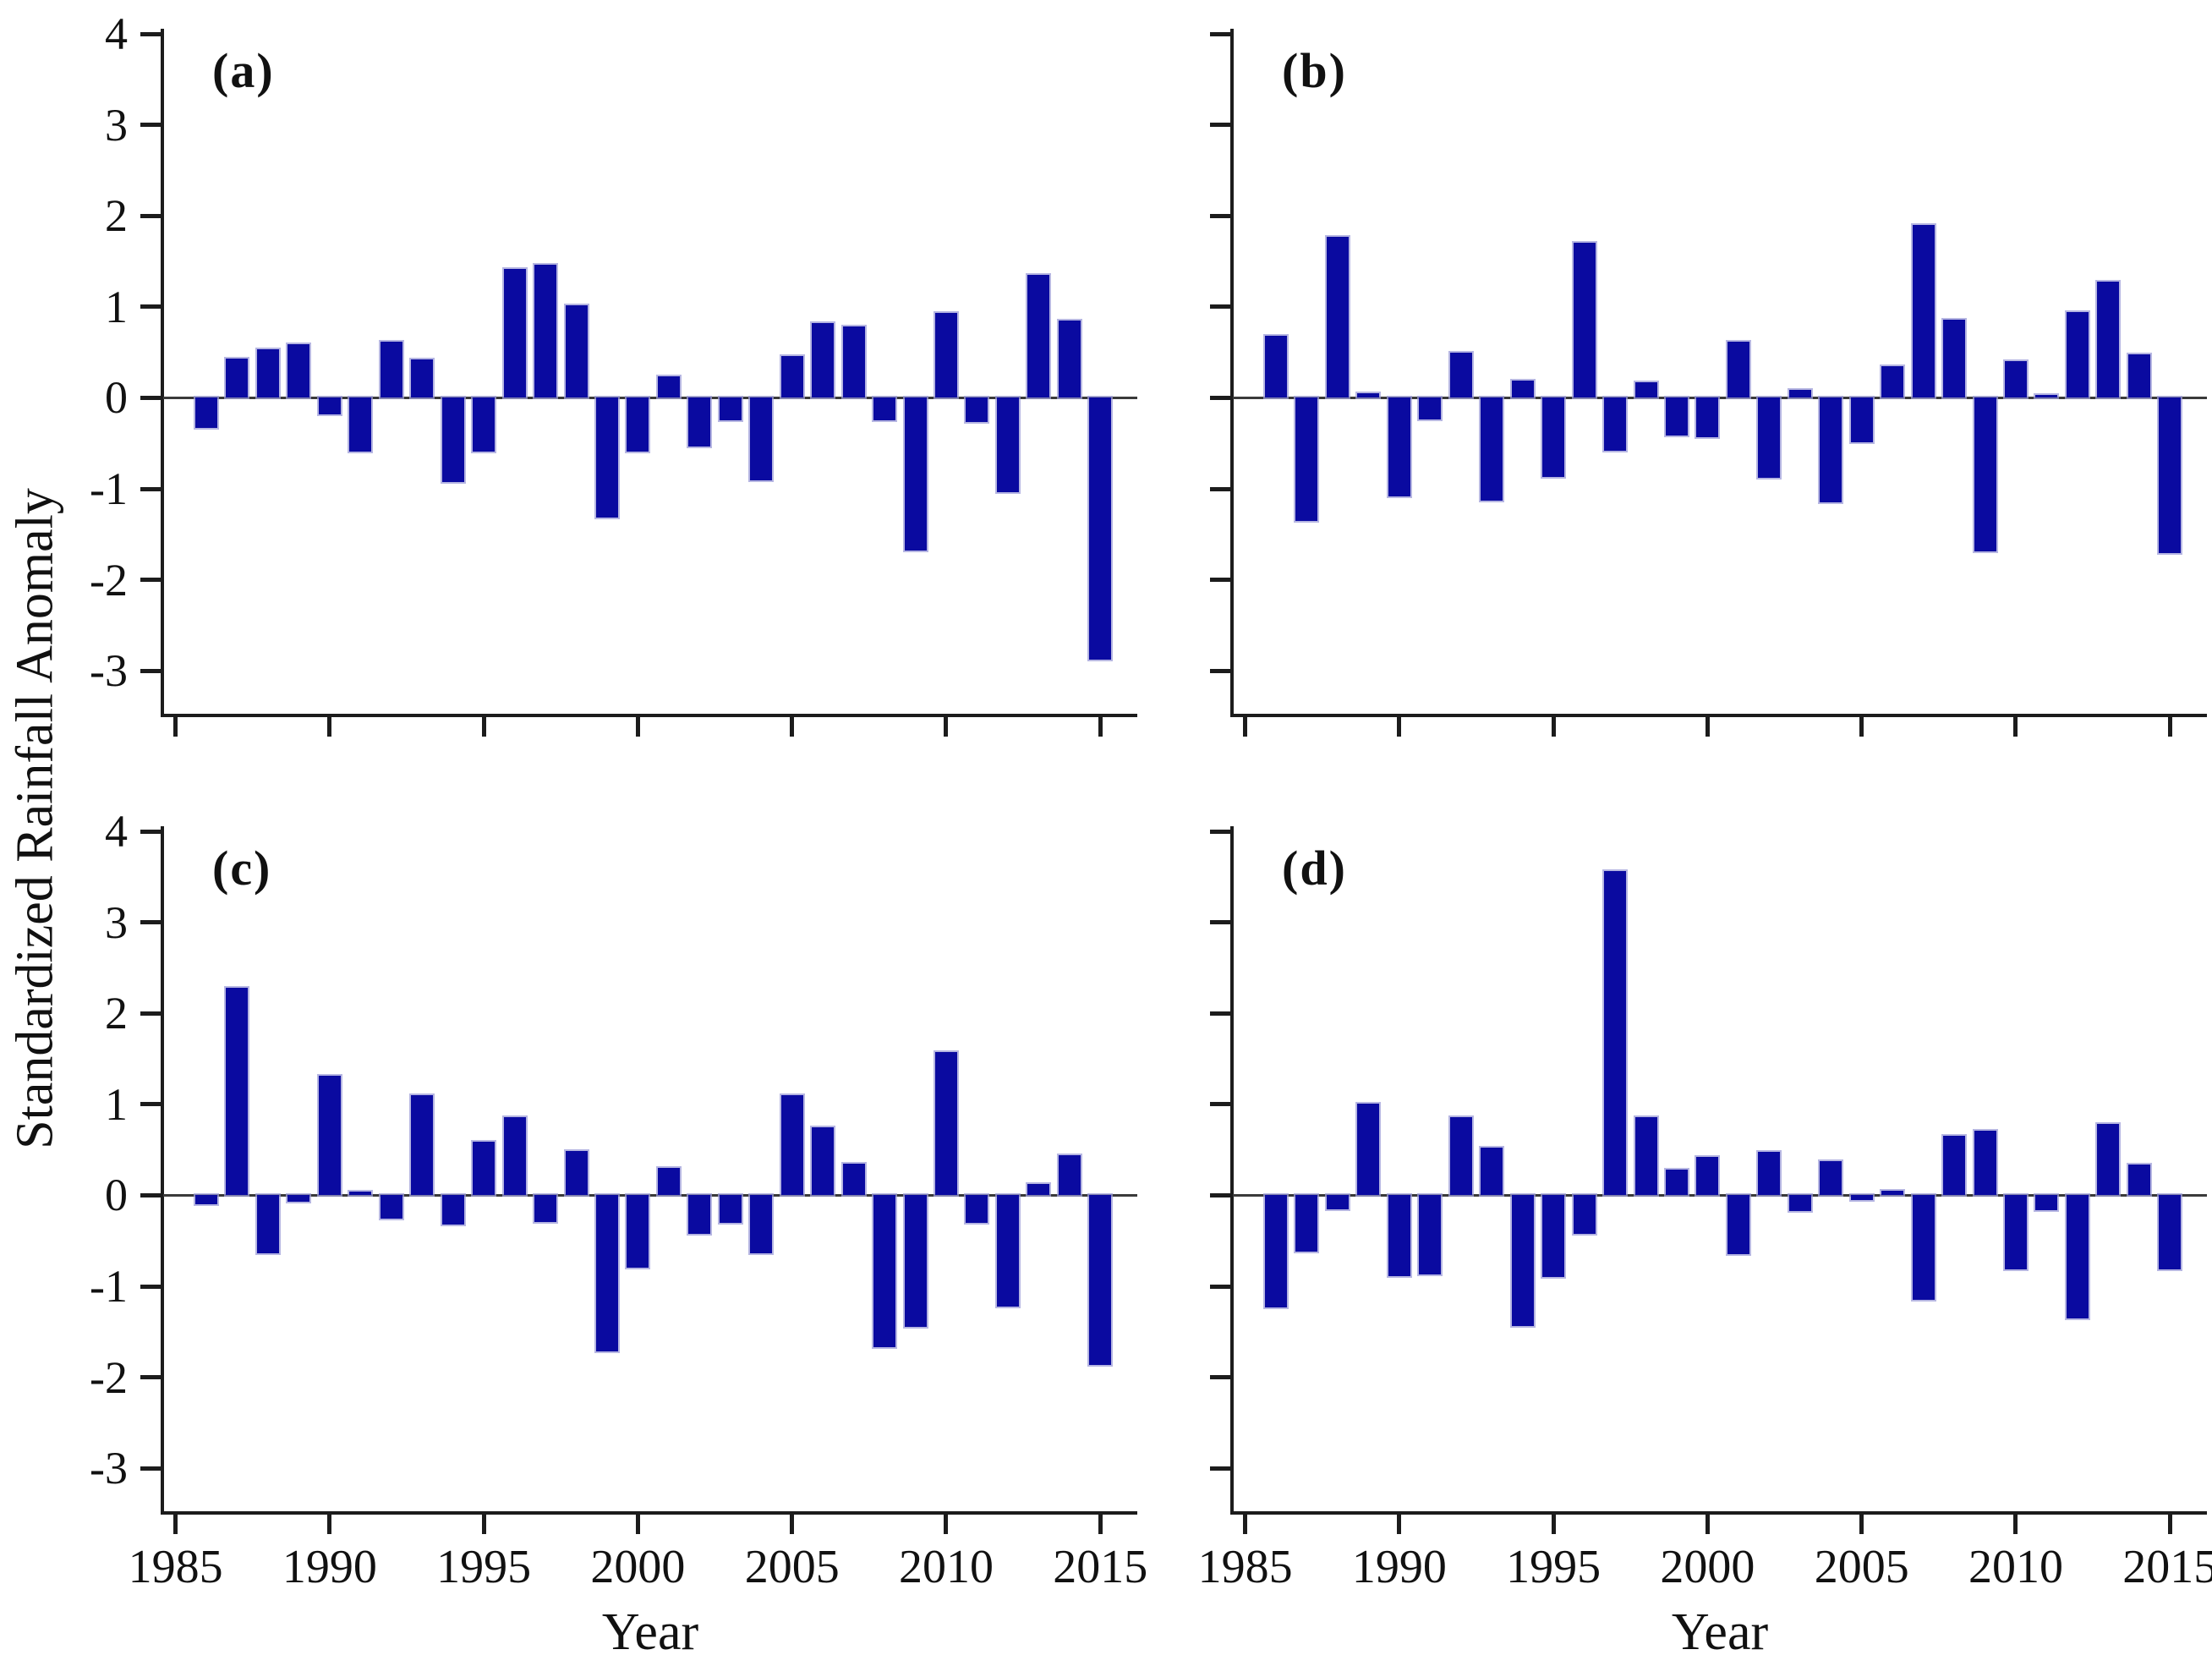 This screenshot has height=1677, width=2212. I want to click on y-tick-label: 0, so click(116, 398).